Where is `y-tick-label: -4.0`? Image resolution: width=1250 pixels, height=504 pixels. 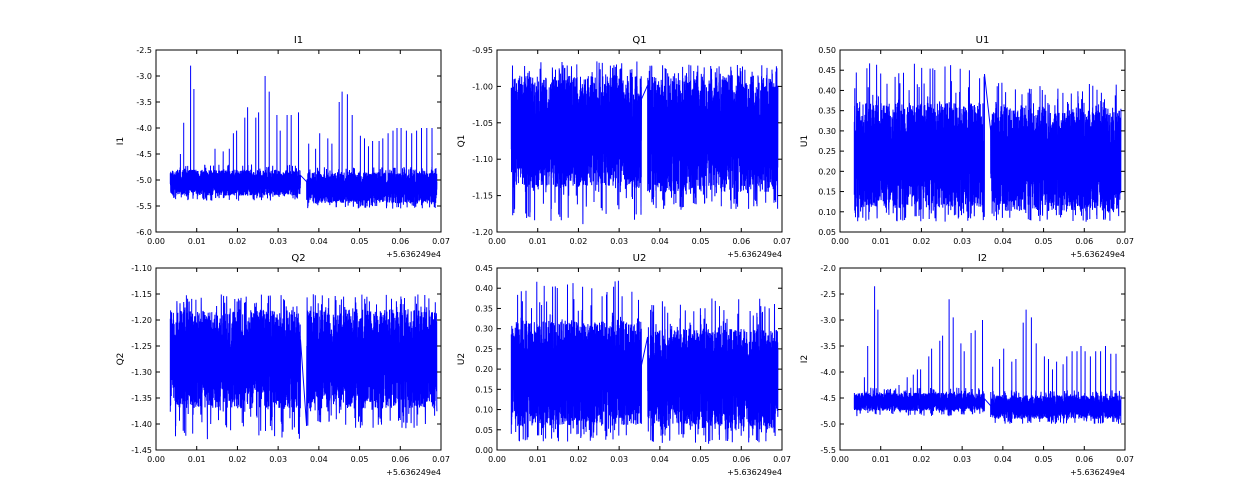 y-tick-label: -4.0 is located at coordinates (828, 372).